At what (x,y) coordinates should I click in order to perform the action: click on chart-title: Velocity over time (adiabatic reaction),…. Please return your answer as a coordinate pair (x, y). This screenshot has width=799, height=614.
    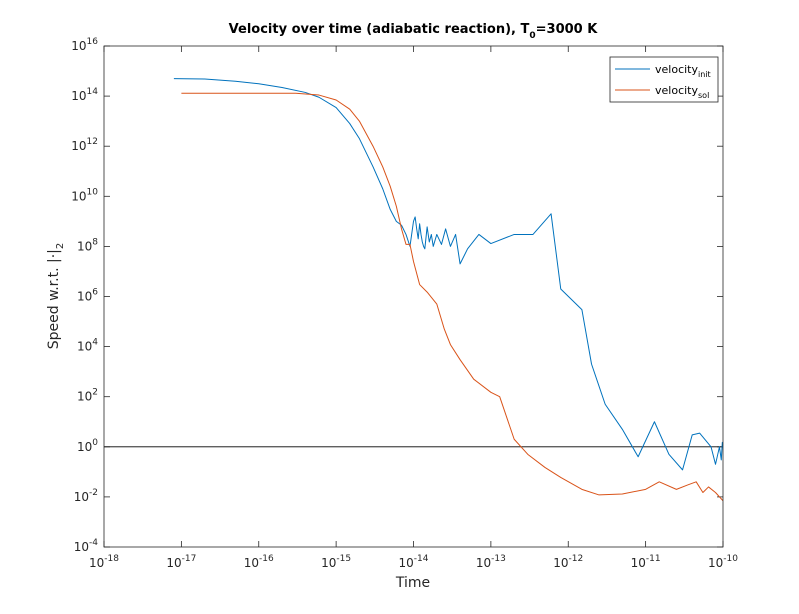
    Looking at the image, I should click on (414, 31).